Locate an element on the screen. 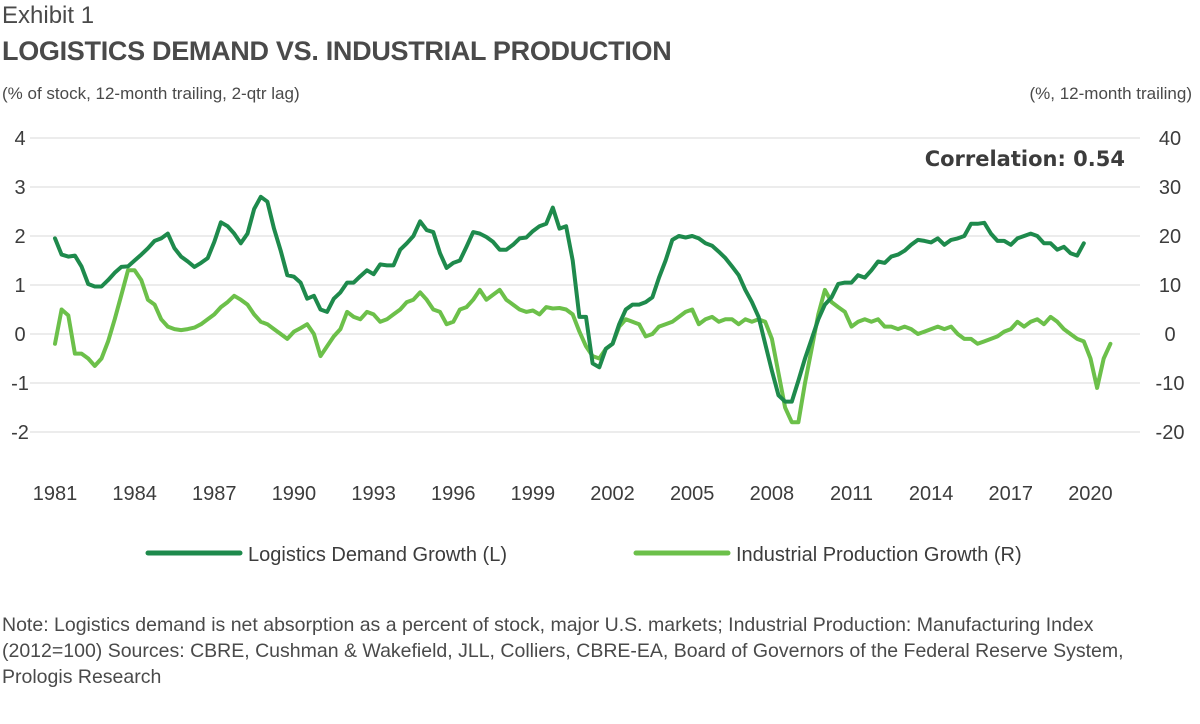  right-y-tick-label: -20 is located at coordinates (1170, 433).